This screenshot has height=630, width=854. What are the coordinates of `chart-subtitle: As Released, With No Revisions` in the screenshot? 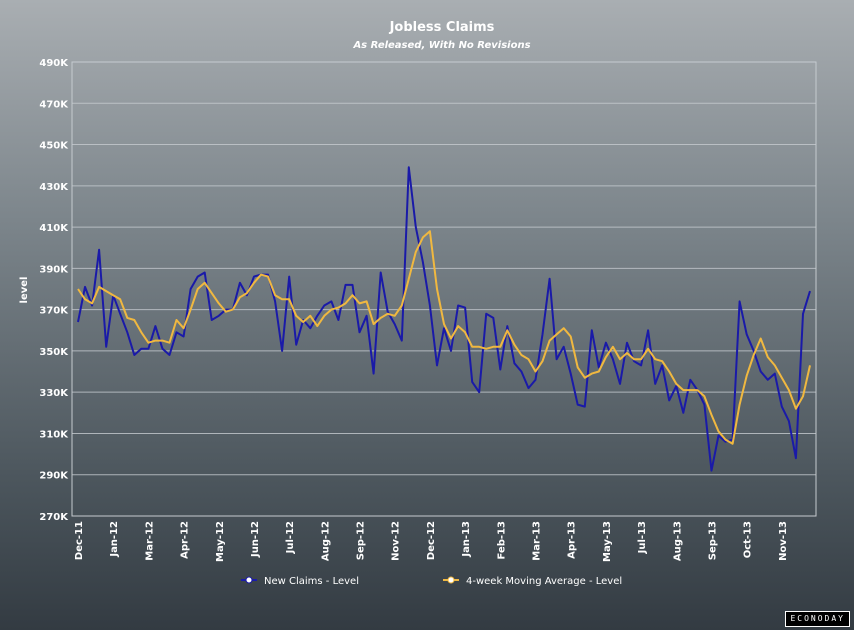 It's located at (441, 45).